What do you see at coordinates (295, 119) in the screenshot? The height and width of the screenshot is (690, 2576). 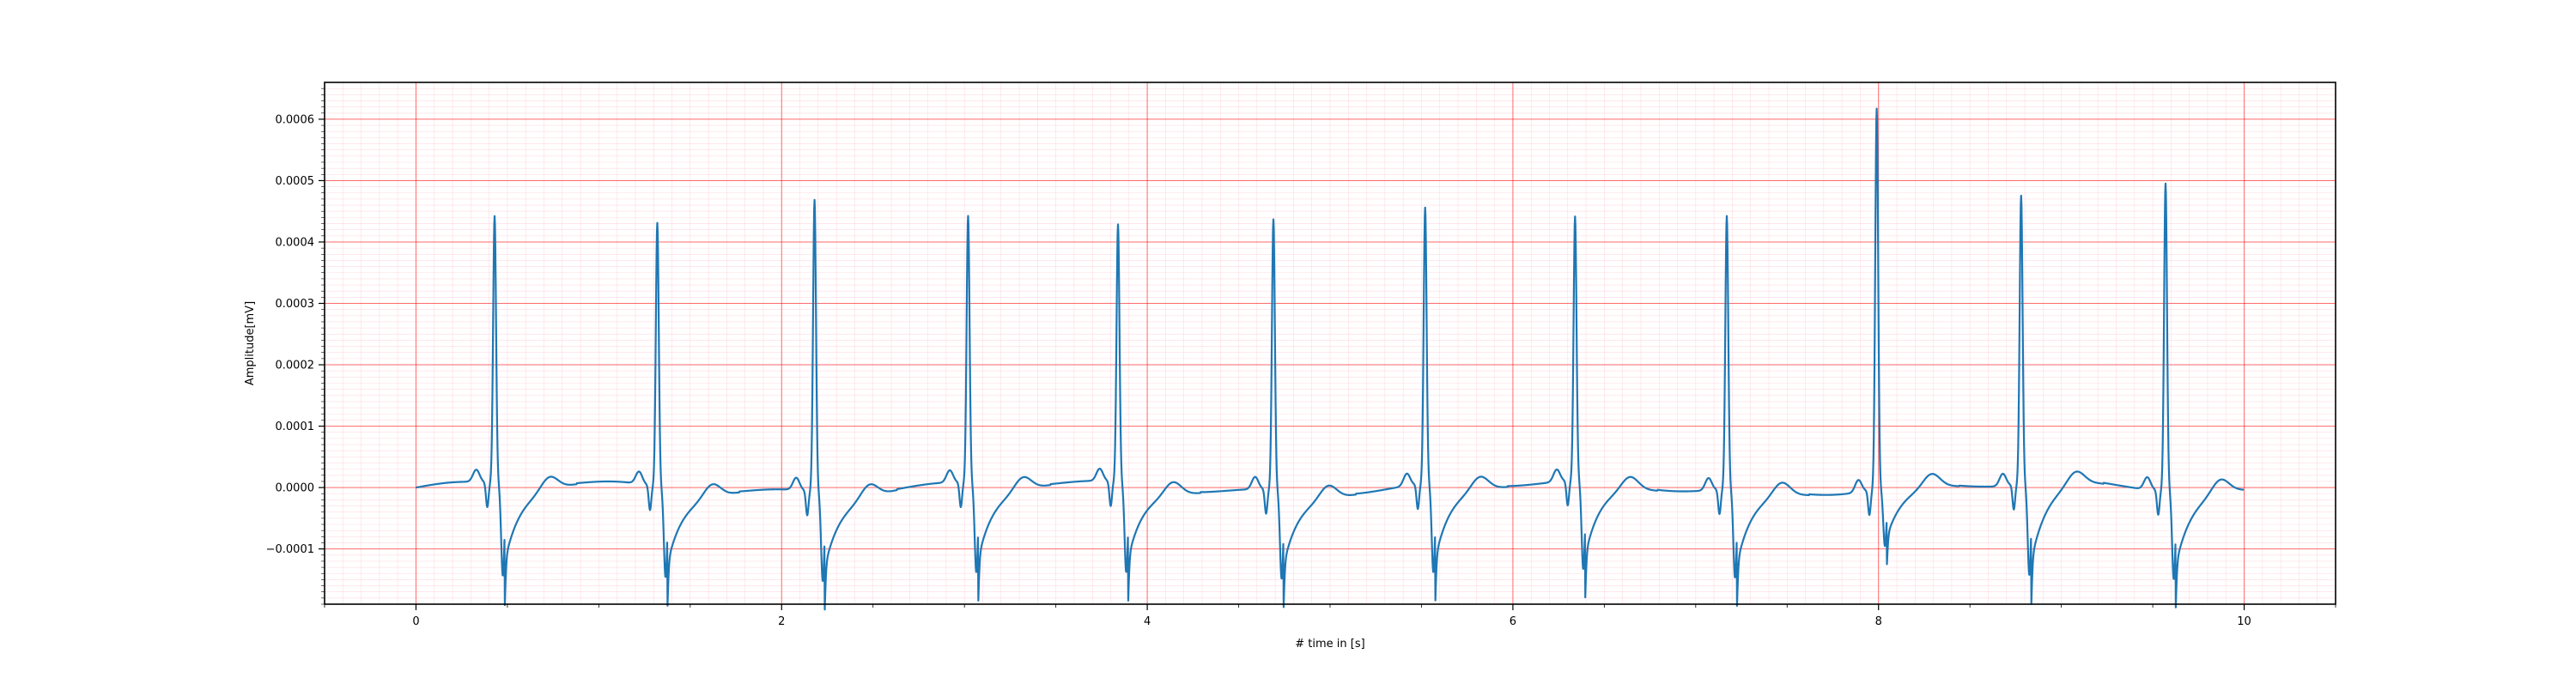 I see `y-tick-label: 0.0006` at bounding box center [295, 119].